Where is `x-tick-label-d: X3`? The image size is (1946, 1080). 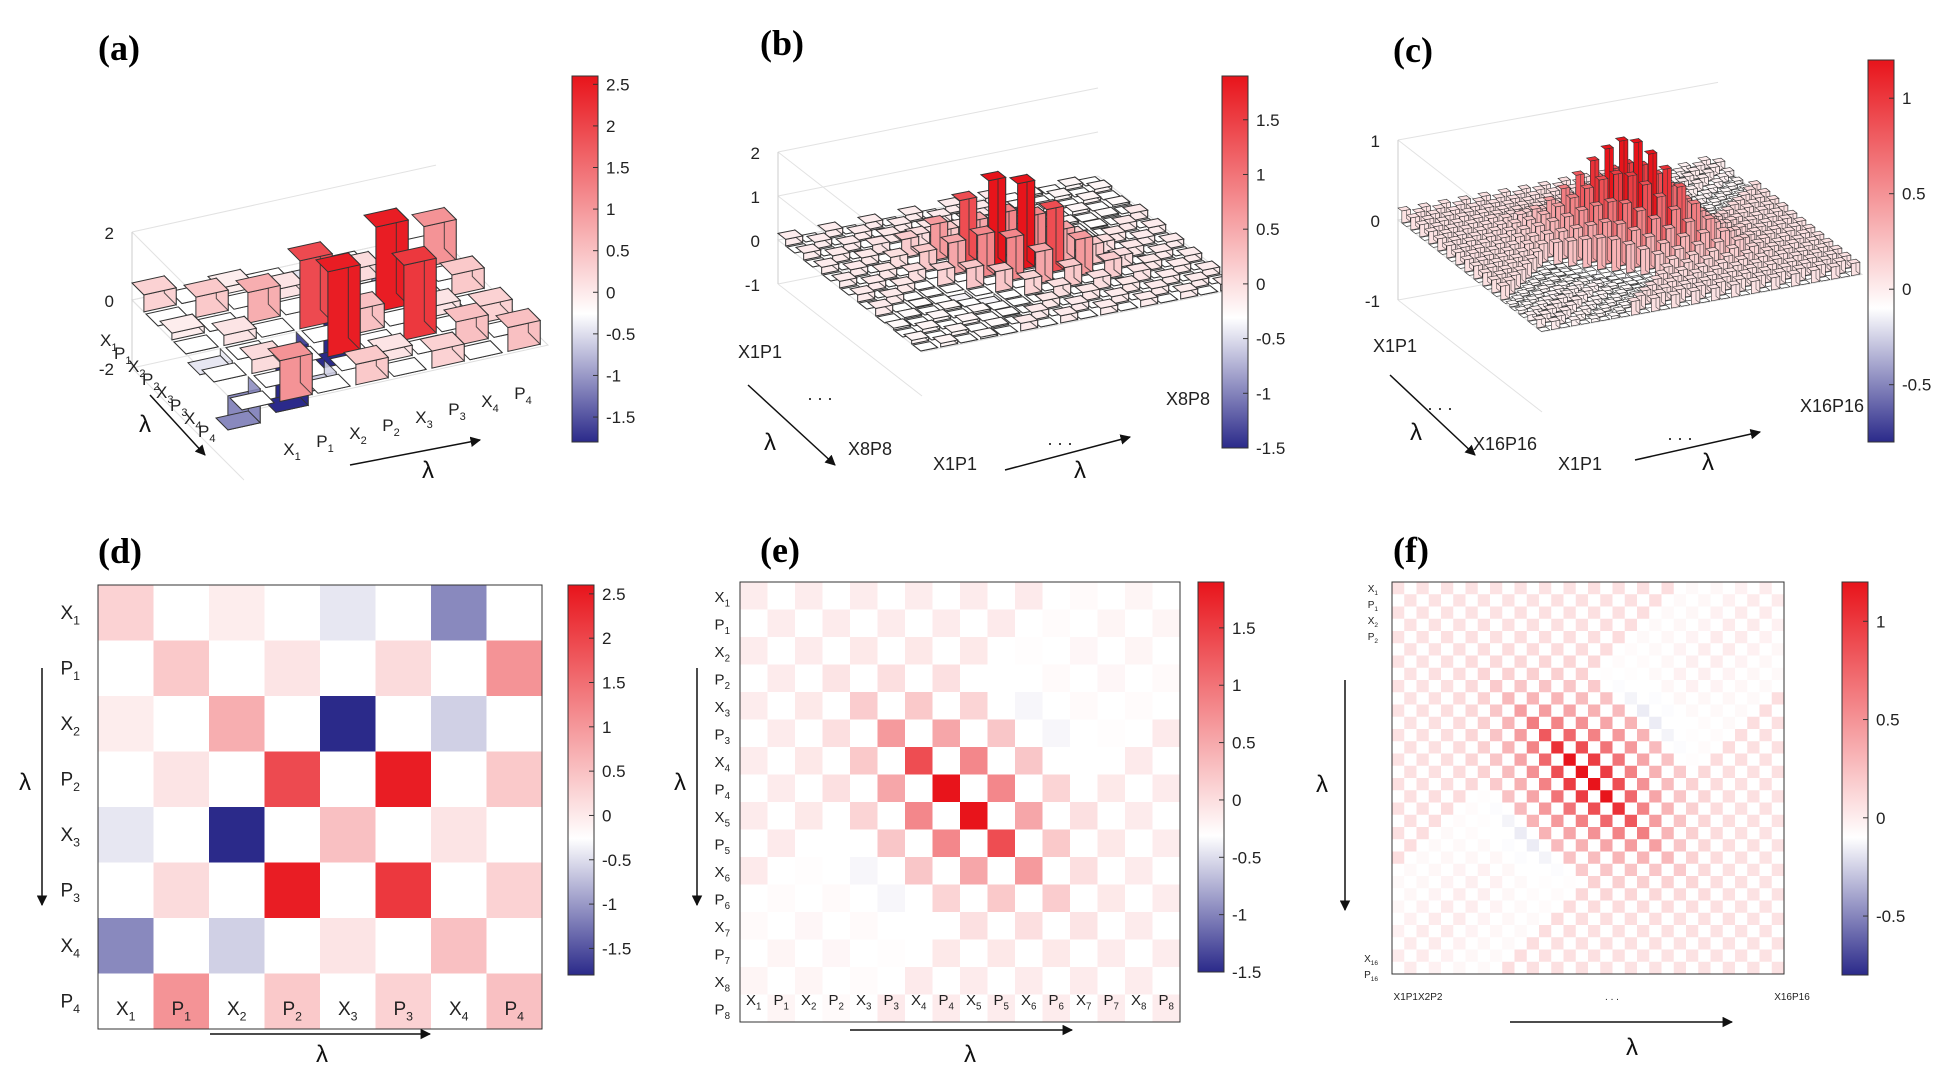
x-tick-label-d: X3 is located at coordinates (348, 1011).